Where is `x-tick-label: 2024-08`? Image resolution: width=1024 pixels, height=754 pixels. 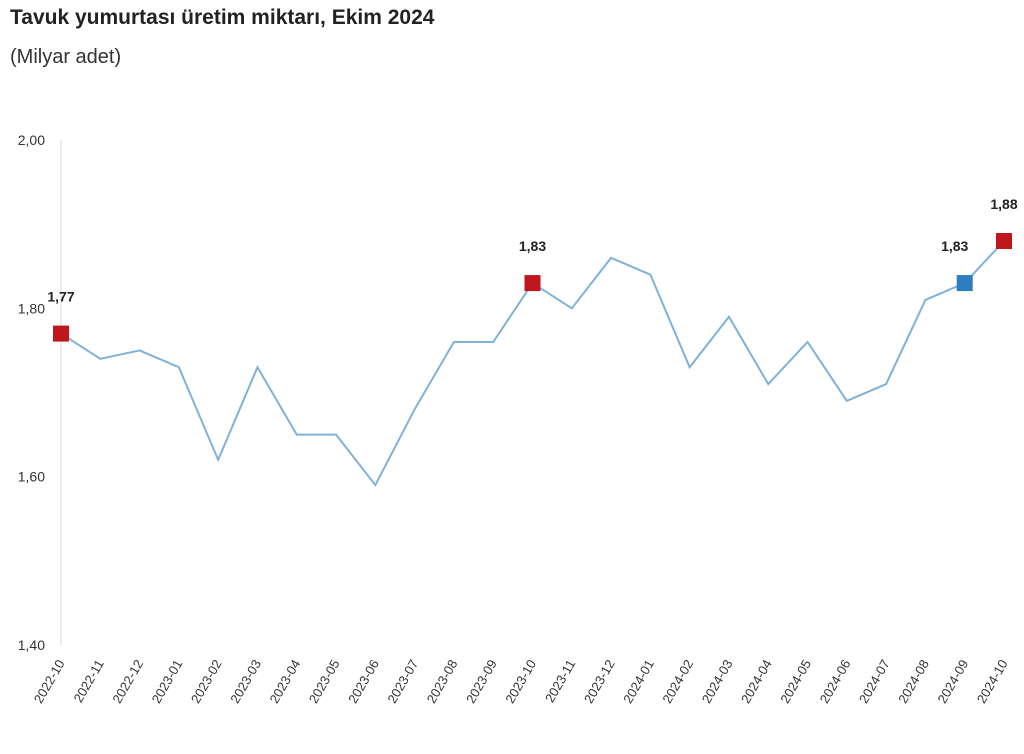 x-tick-label: 2024-08 is located at coordinates (913, 681).